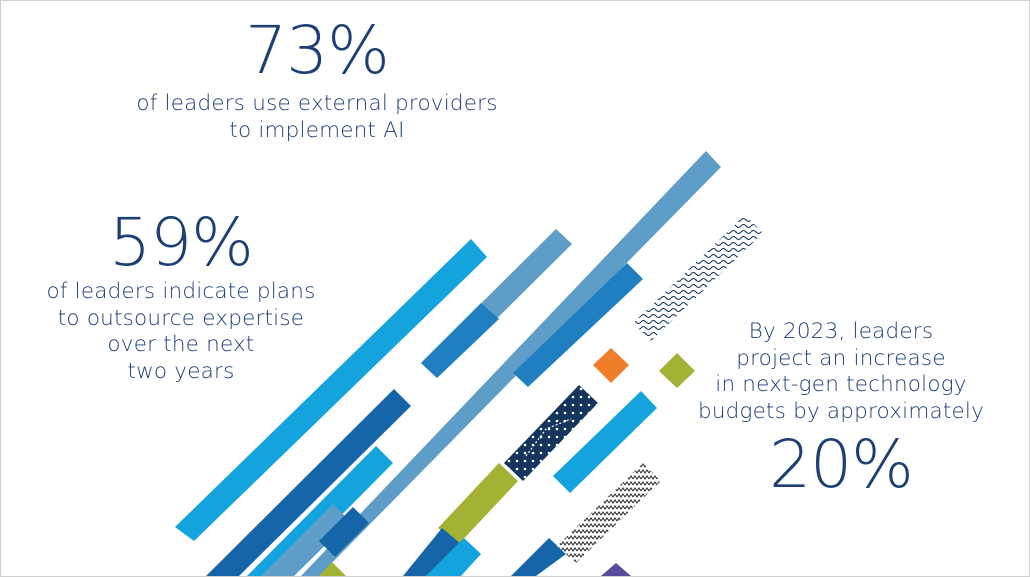 This screenshot has width=1030, height=577. I want to click on square-purple, so click(616, 569).